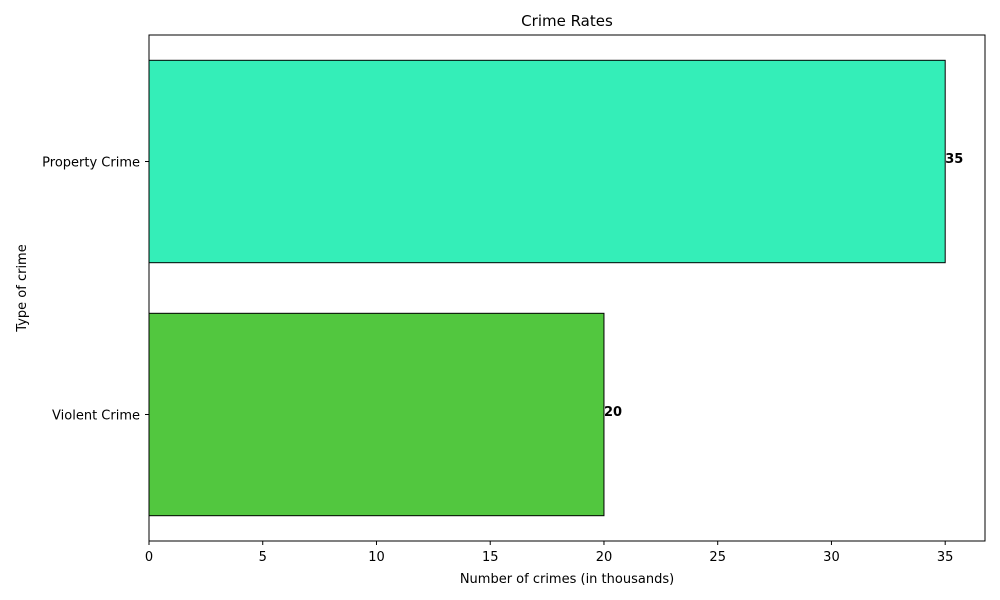 Image resolution: width=1000 pixels, height=600 pixels. Describe the element at coordinates (22, 288) in the screenshot. I see `y-axis-label: Type of crime` at that location.